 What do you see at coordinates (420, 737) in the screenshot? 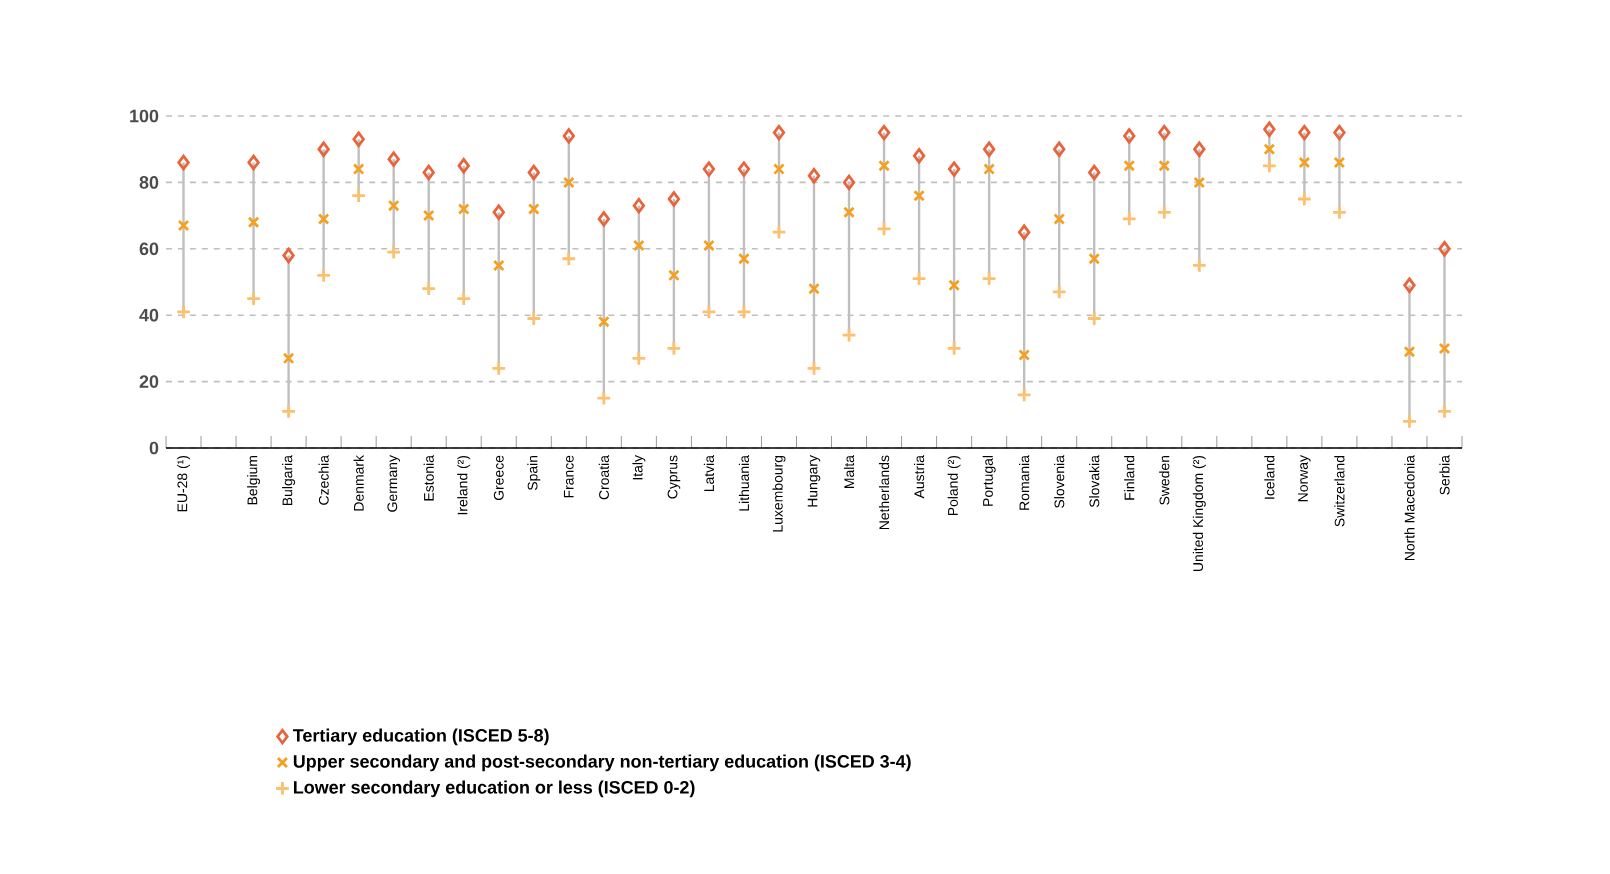
I see `legend-label: Tertiary education (ISCED 5-8)` at bounding box center [420, 737].